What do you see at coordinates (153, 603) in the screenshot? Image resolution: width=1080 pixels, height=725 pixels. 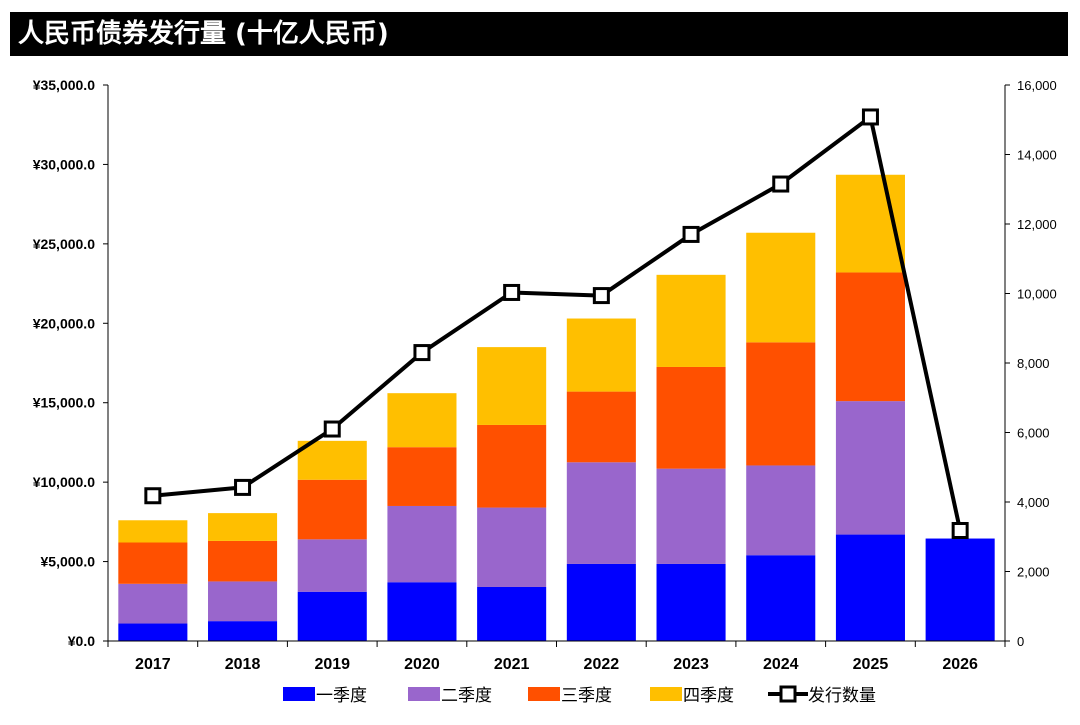 I see `bar-2017-q2` at bounding box center [153, 603].